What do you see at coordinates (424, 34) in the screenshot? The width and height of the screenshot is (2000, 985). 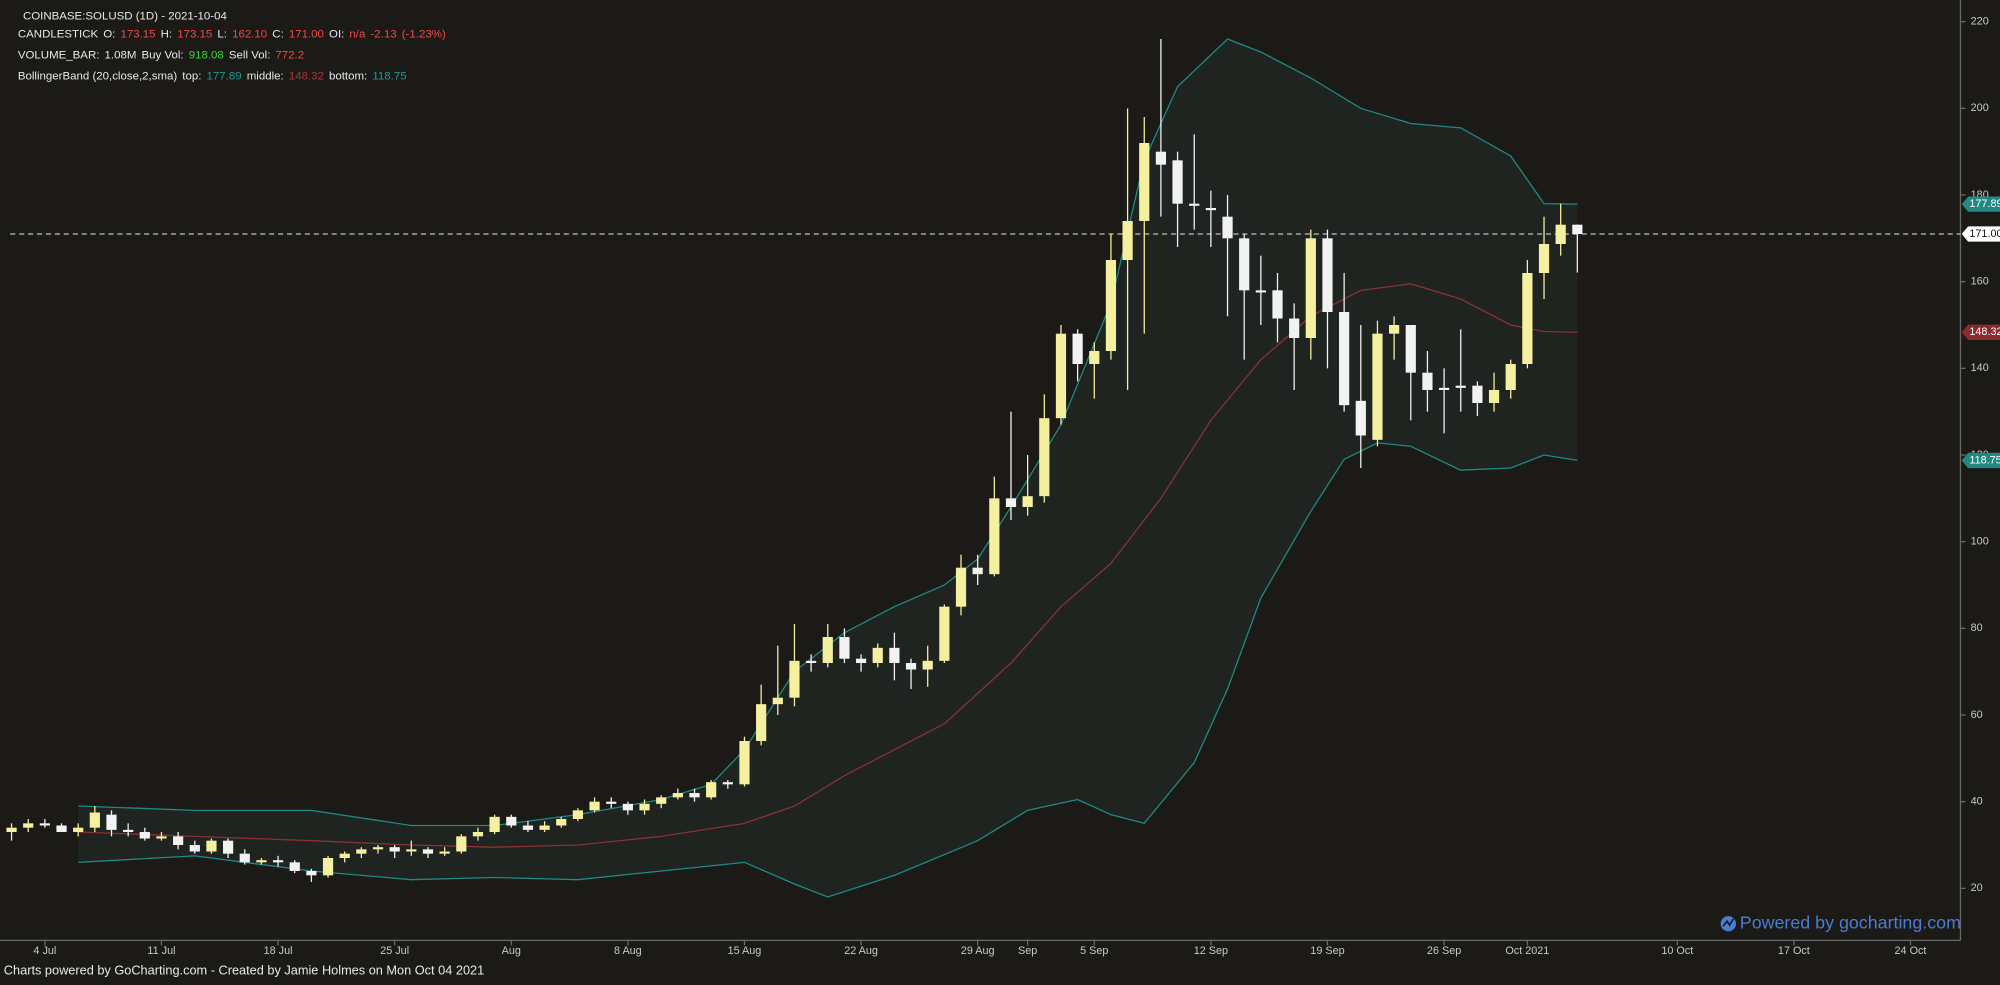 I see `legend-value: (-1.23%)` at bounding box center [424, 34].